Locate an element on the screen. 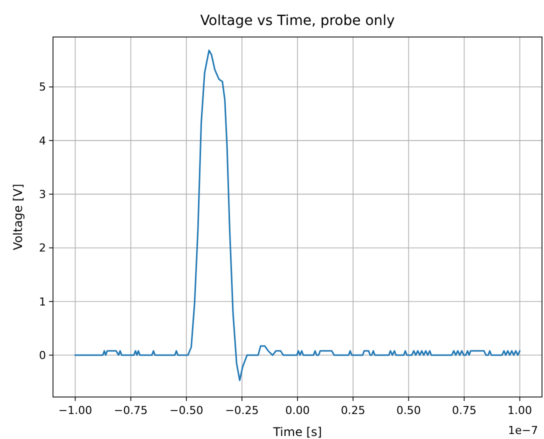  y-tick-label: 5 is located at coordinates (42, 87).